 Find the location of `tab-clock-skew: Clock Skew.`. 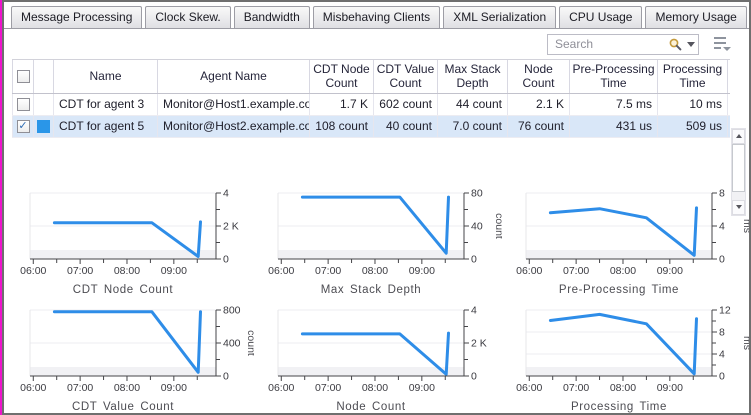

tab-clock-skew: Clock Skew. is located at coordinates (188, 17).